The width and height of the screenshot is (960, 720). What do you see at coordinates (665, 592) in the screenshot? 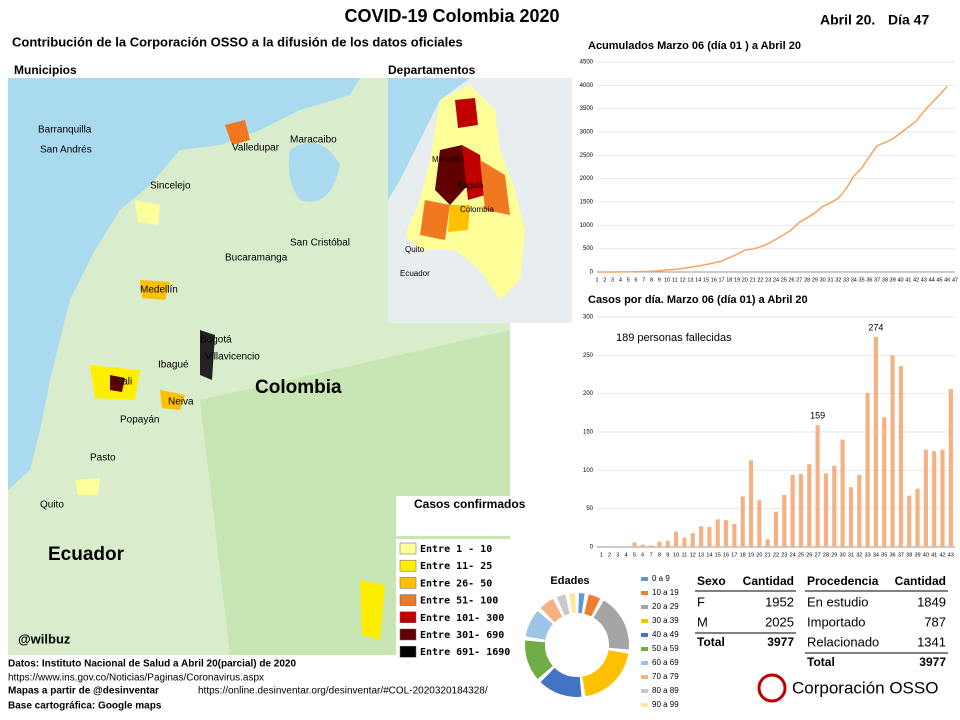
I see `legend-label: 10 a 19` at bounding box center [665, 592].